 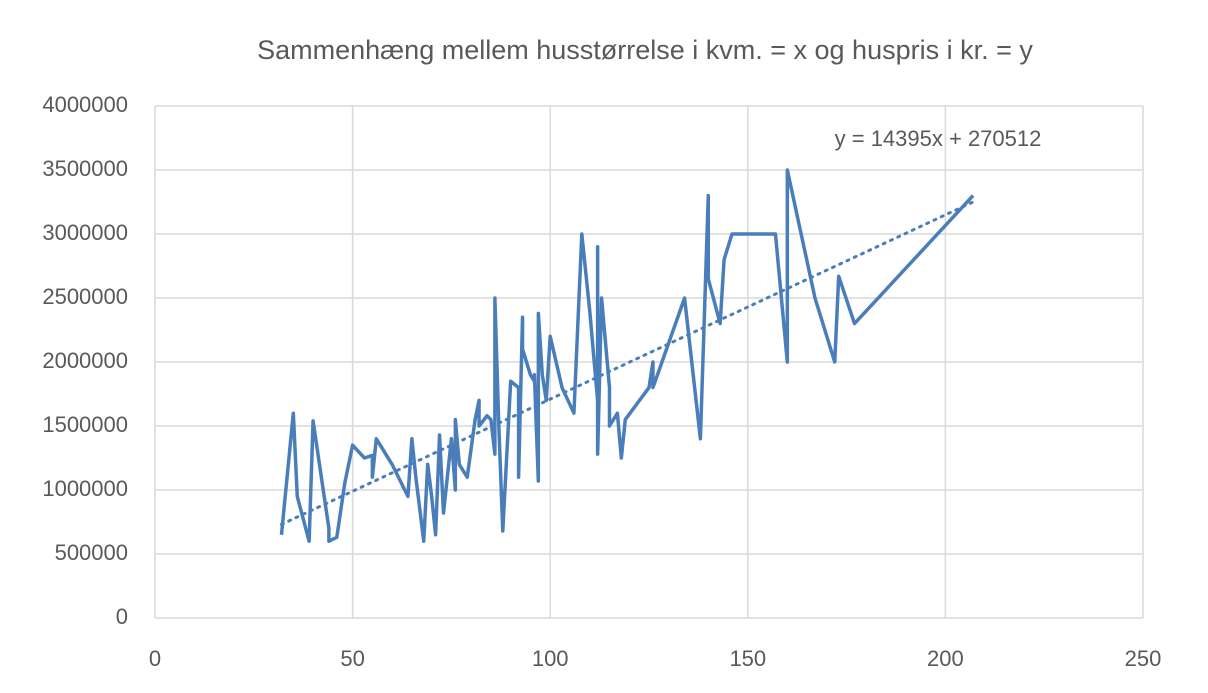 What do you see at coordinates (352, 658) in the screenshot?
I see `x-tick-label: 50` at bounding box center [352, 658].